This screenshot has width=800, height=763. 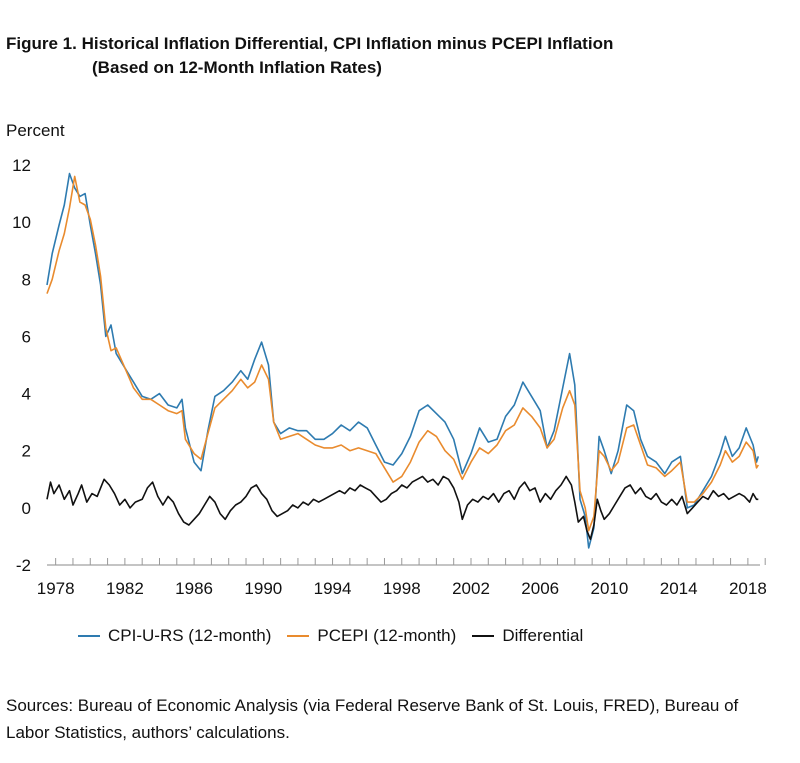 What do you see at coordinates (679, 588) in the screenshot?
I see `x-tick-label: 2014` at bounding box center [679, 588].